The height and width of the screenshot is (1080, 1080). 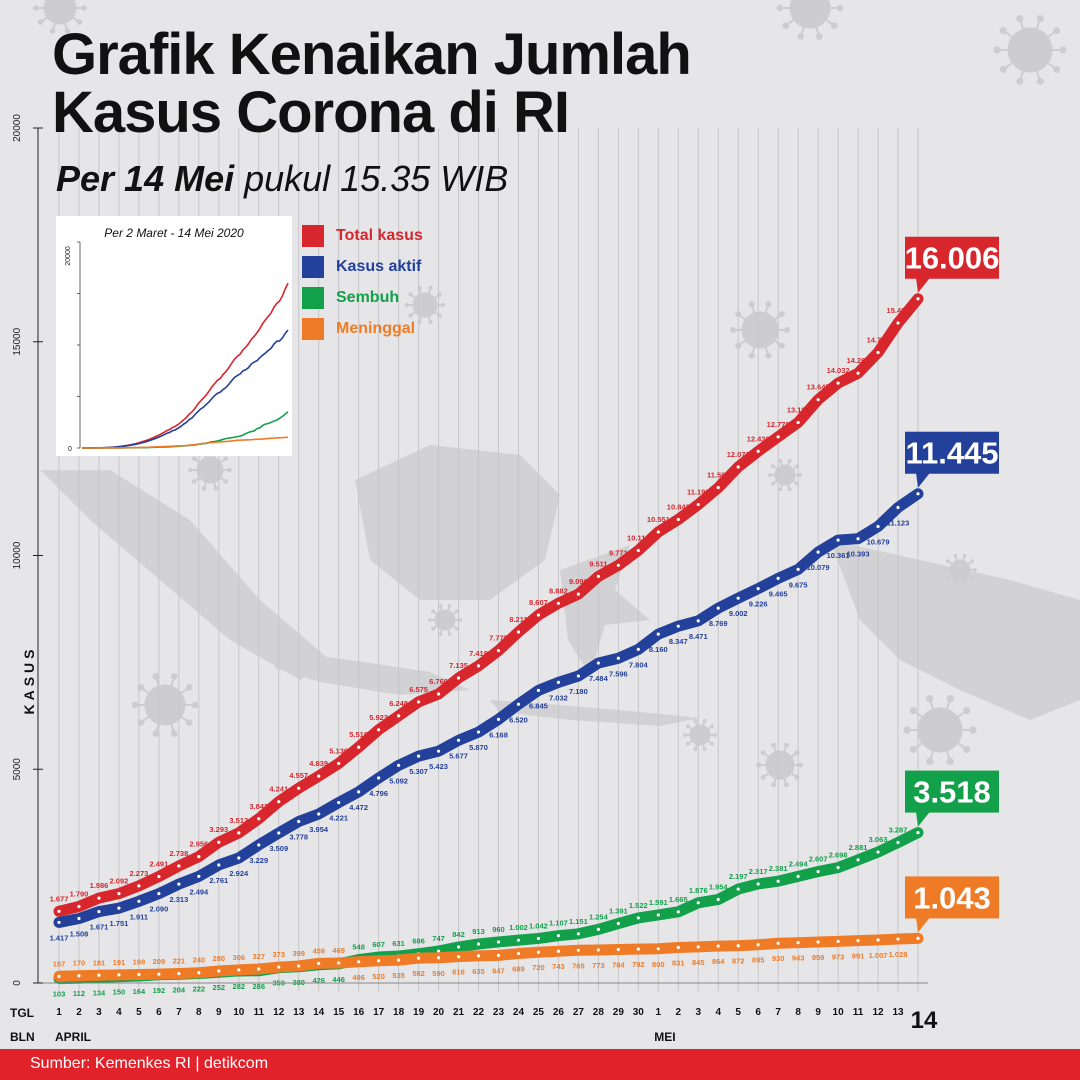 What do you see at coordinates (498, 970) in the screenshot?
I see `data-label: 647` at bounding box center [498, 970].